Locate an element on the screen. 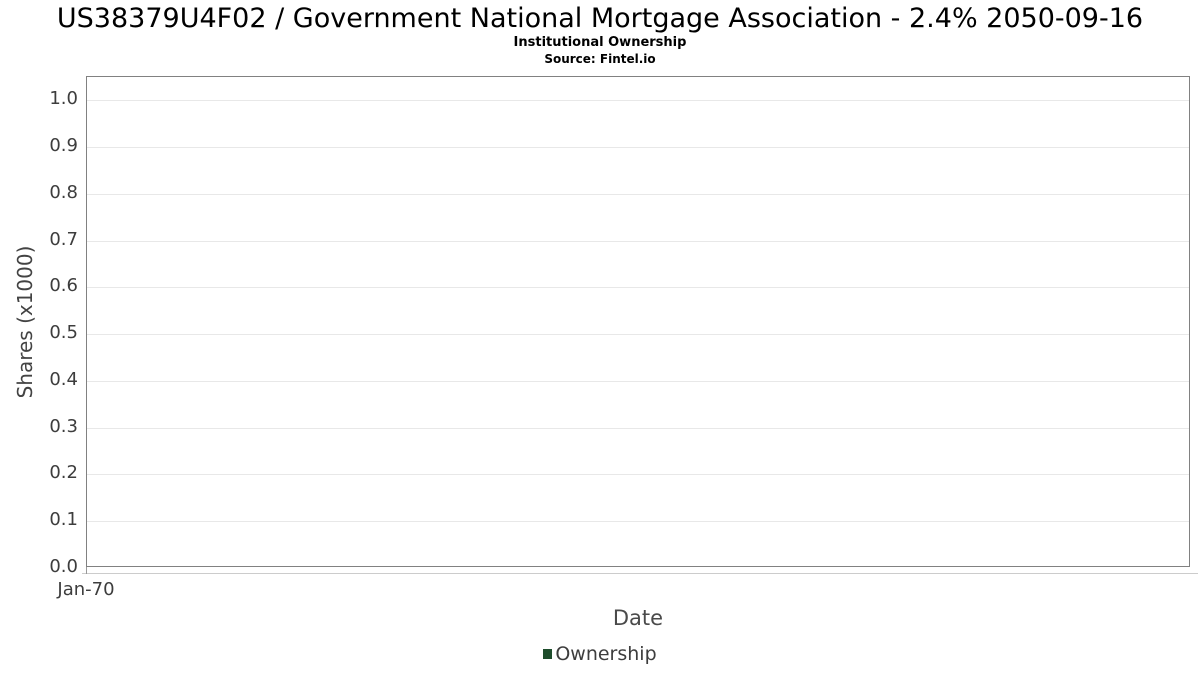  y-tick-label: 0.5 is located at coordinates (63, 333).